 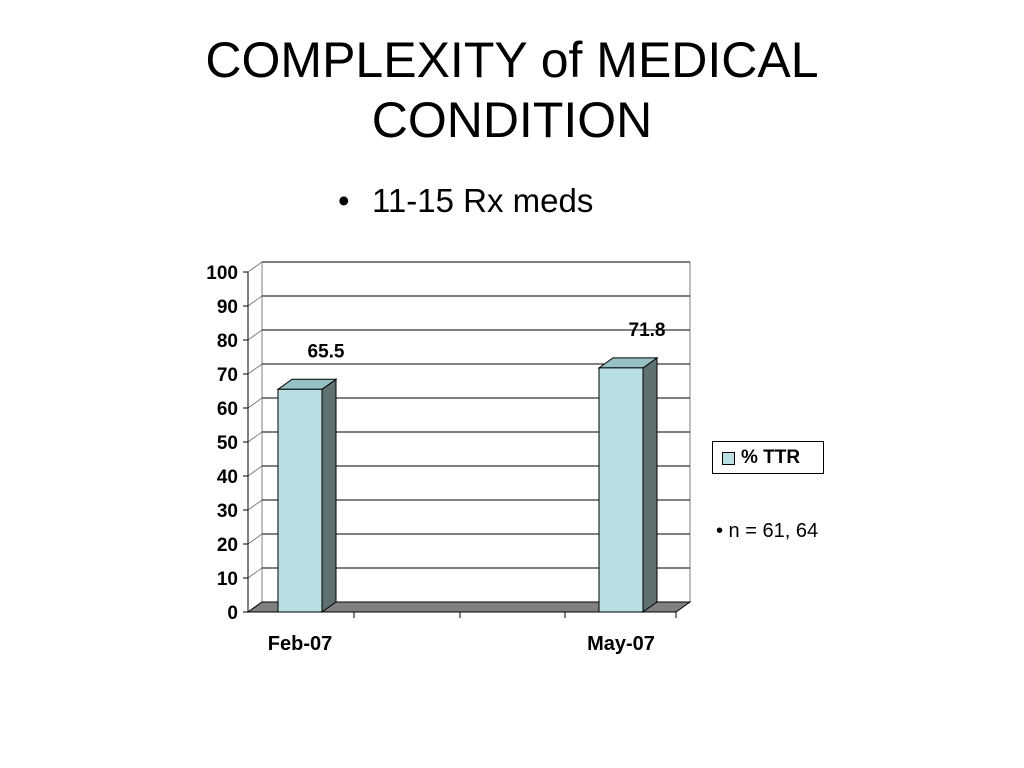 I want to click on chart-legend: % TTR, so click(x=768, y=457).